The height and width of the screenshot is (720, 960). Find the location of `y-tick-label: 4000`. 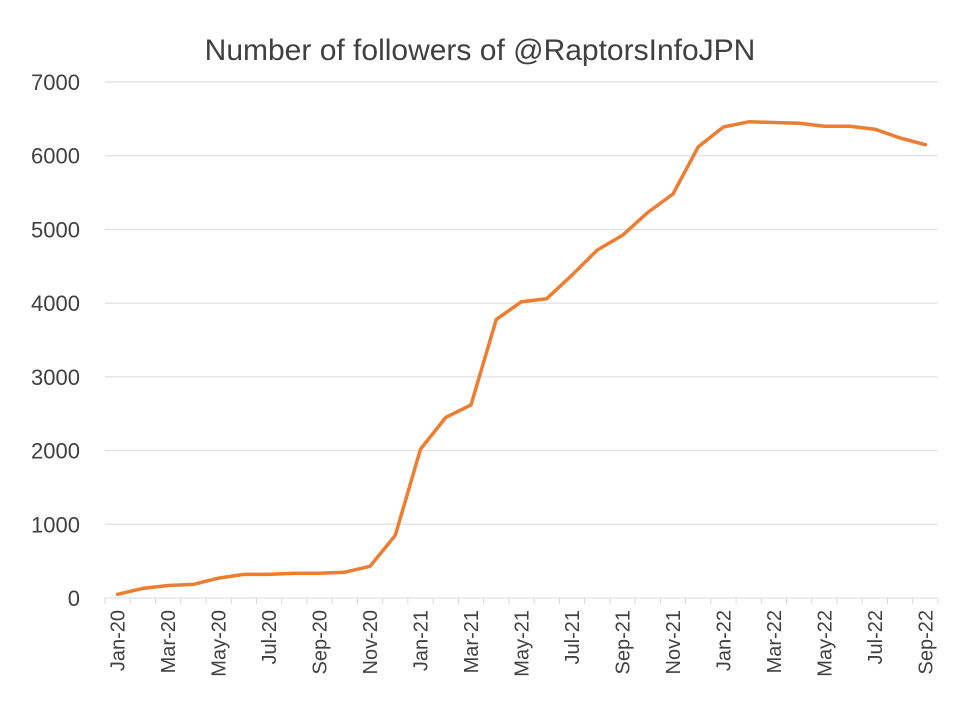

y-tick-label: 4000 is located at coordinates (55, 303).